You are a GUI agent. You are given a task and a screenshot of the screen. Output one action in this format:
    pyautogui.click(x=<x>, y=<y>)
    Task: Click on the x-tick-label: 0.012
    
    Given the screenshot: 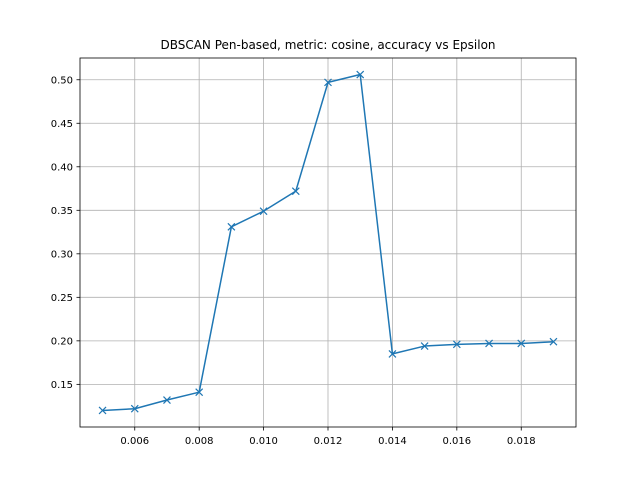 What is the action you would take?
    pyautogui.click(x=328, y=441)
    